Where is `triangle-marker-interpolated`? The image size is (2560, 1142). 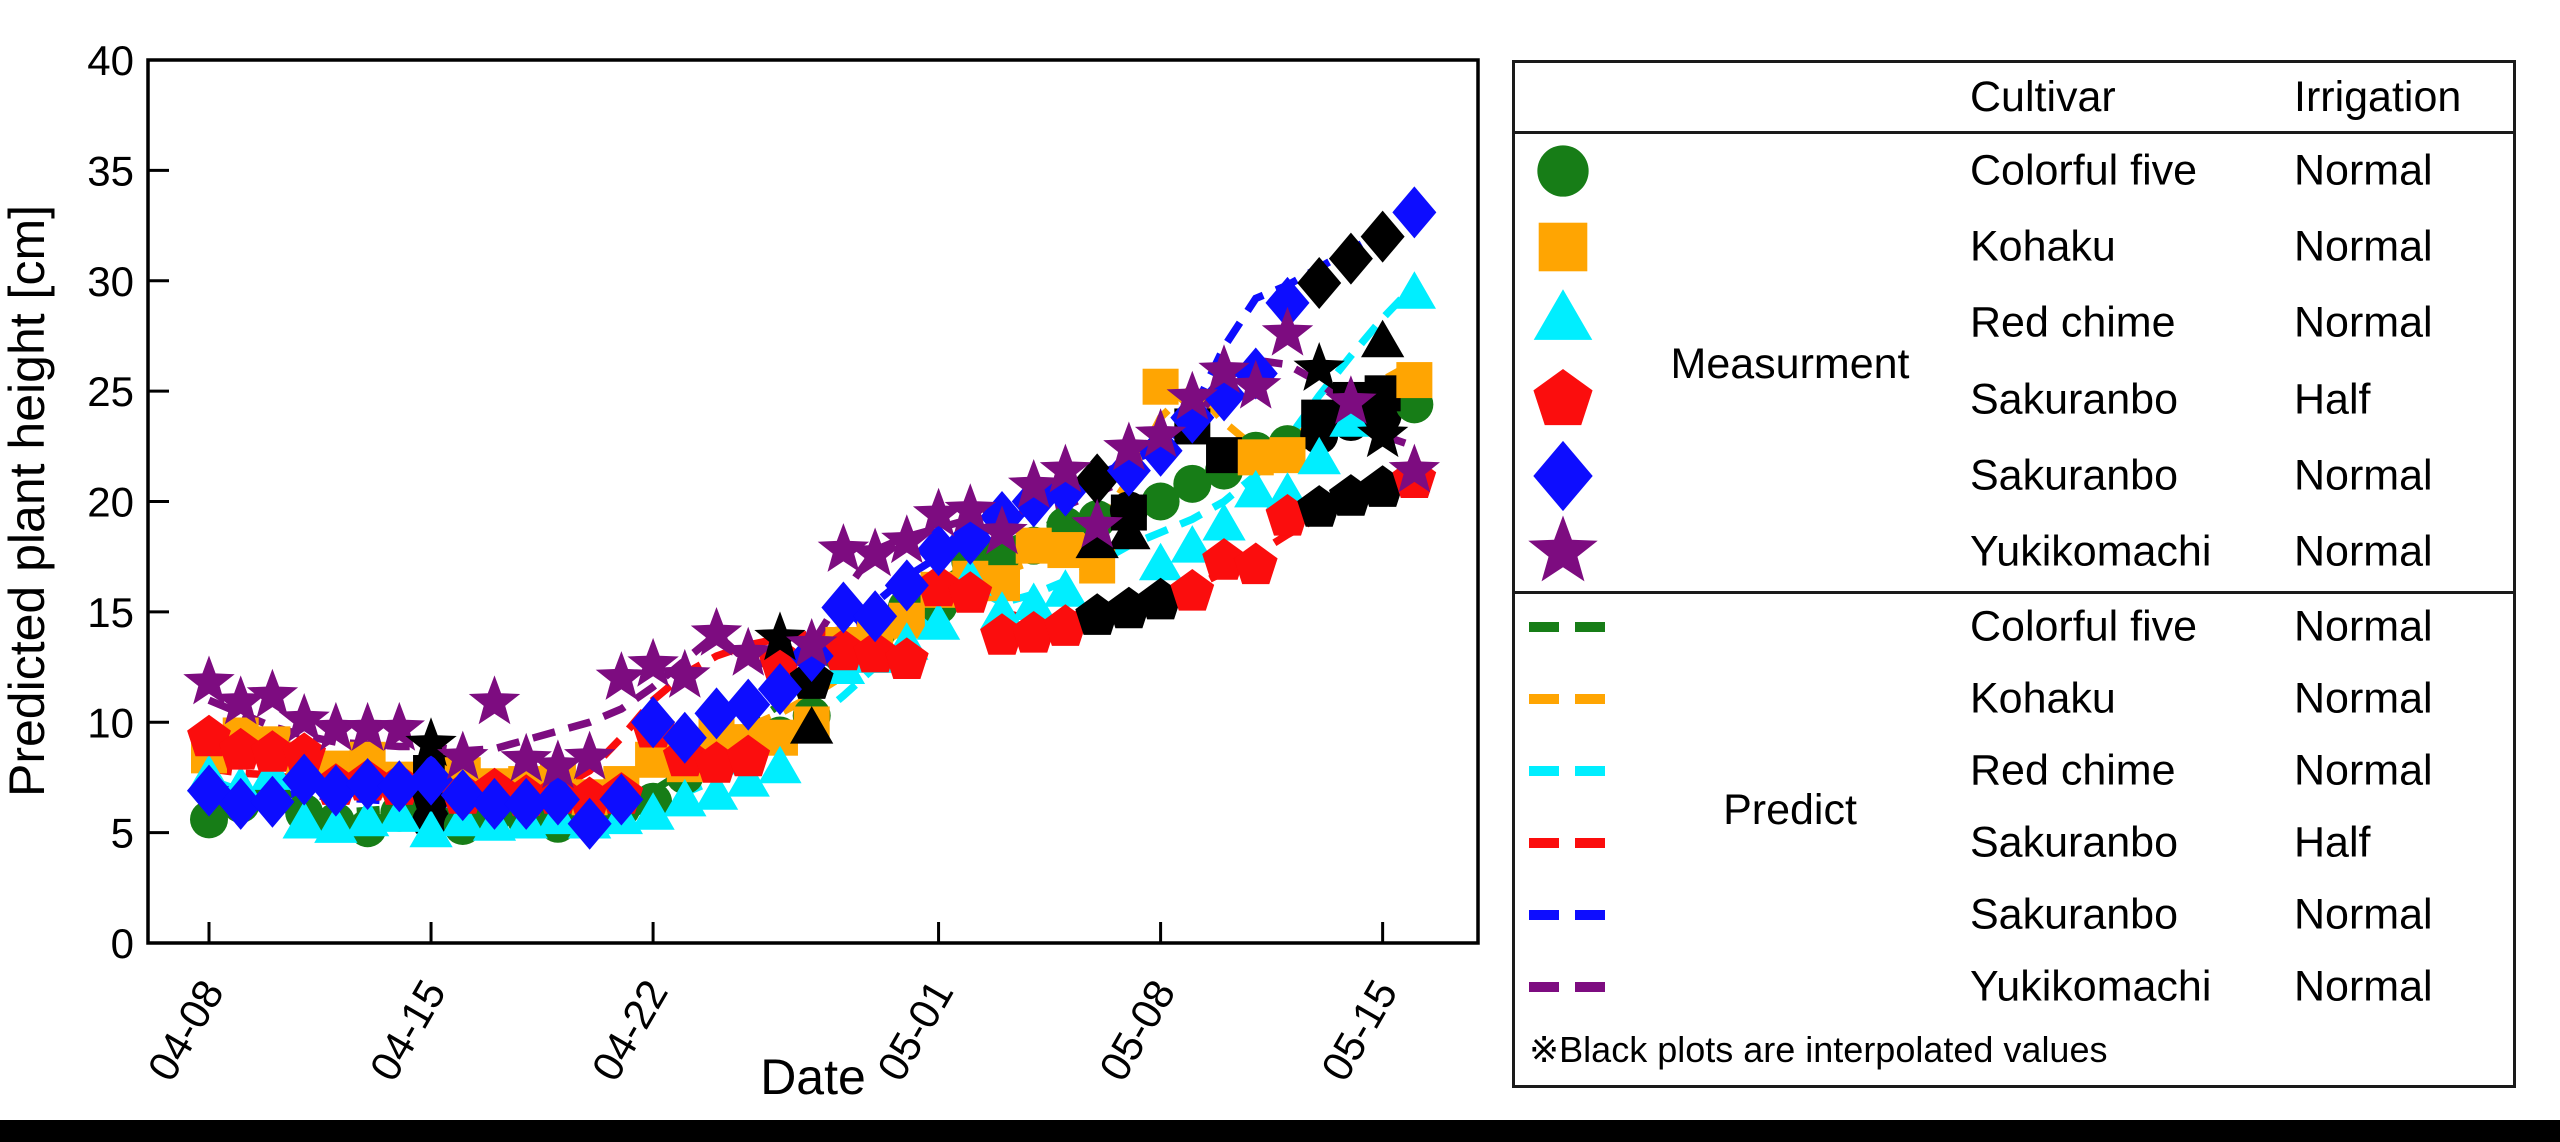 triangle-marker-interpolated is located at coordinates (1129, 530).